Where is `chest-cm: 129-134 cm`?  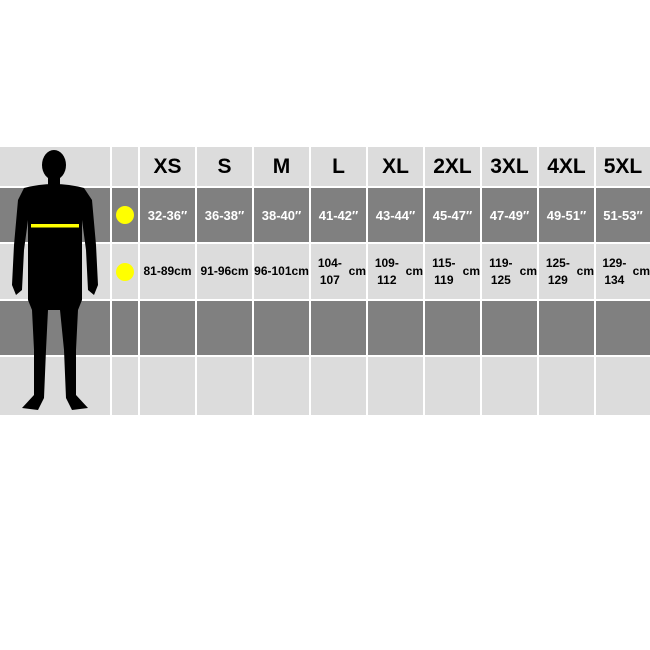
chest-cm: 129-134 cm is located at coordinates (623, 271).